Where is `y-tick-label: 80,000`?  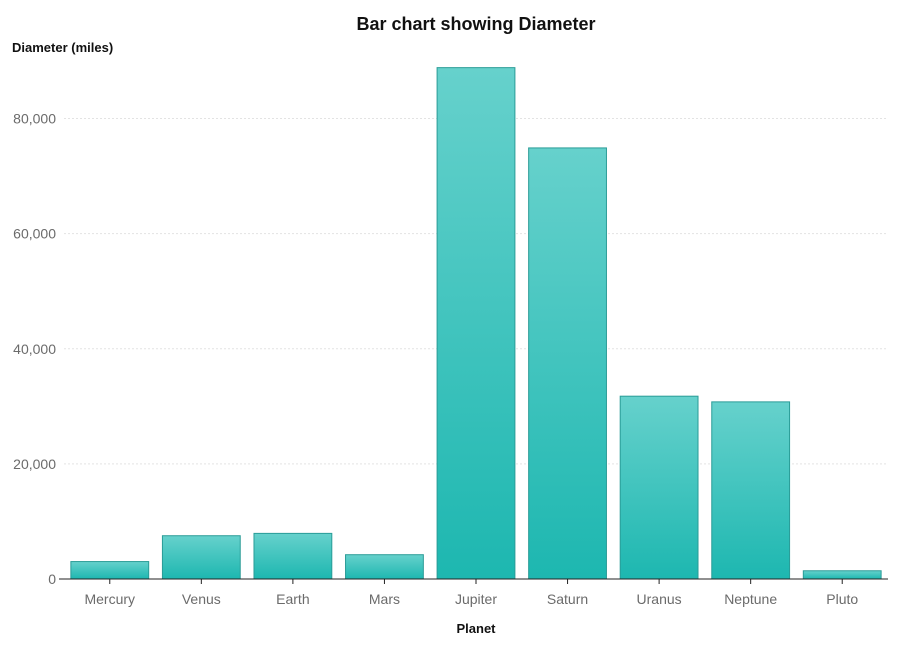
y-tick-label: 80,000 is located at coordinates (34, 119).